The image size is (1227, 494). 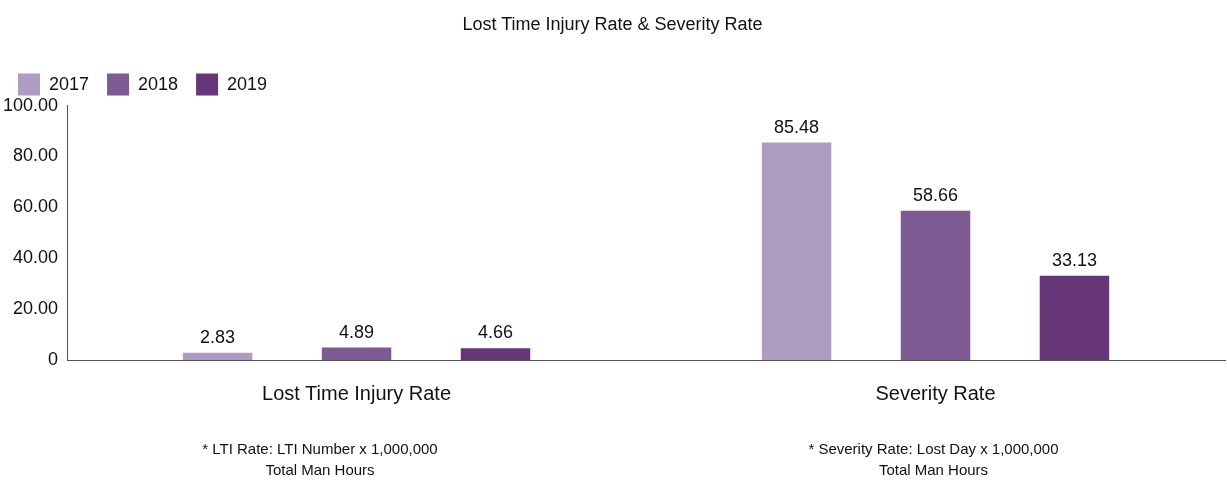 I want to click on data-label: 85.48, so click(x=797, y=126).